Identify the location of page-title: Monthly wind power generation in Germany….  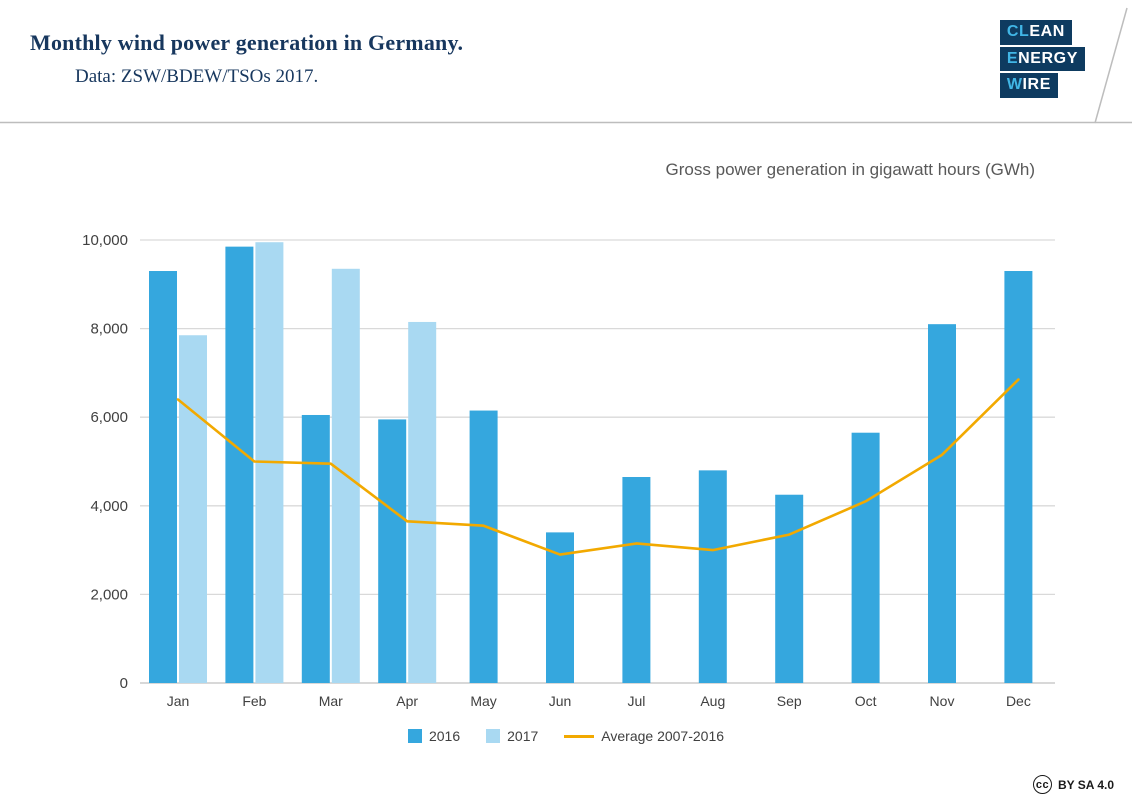
(247, 42).